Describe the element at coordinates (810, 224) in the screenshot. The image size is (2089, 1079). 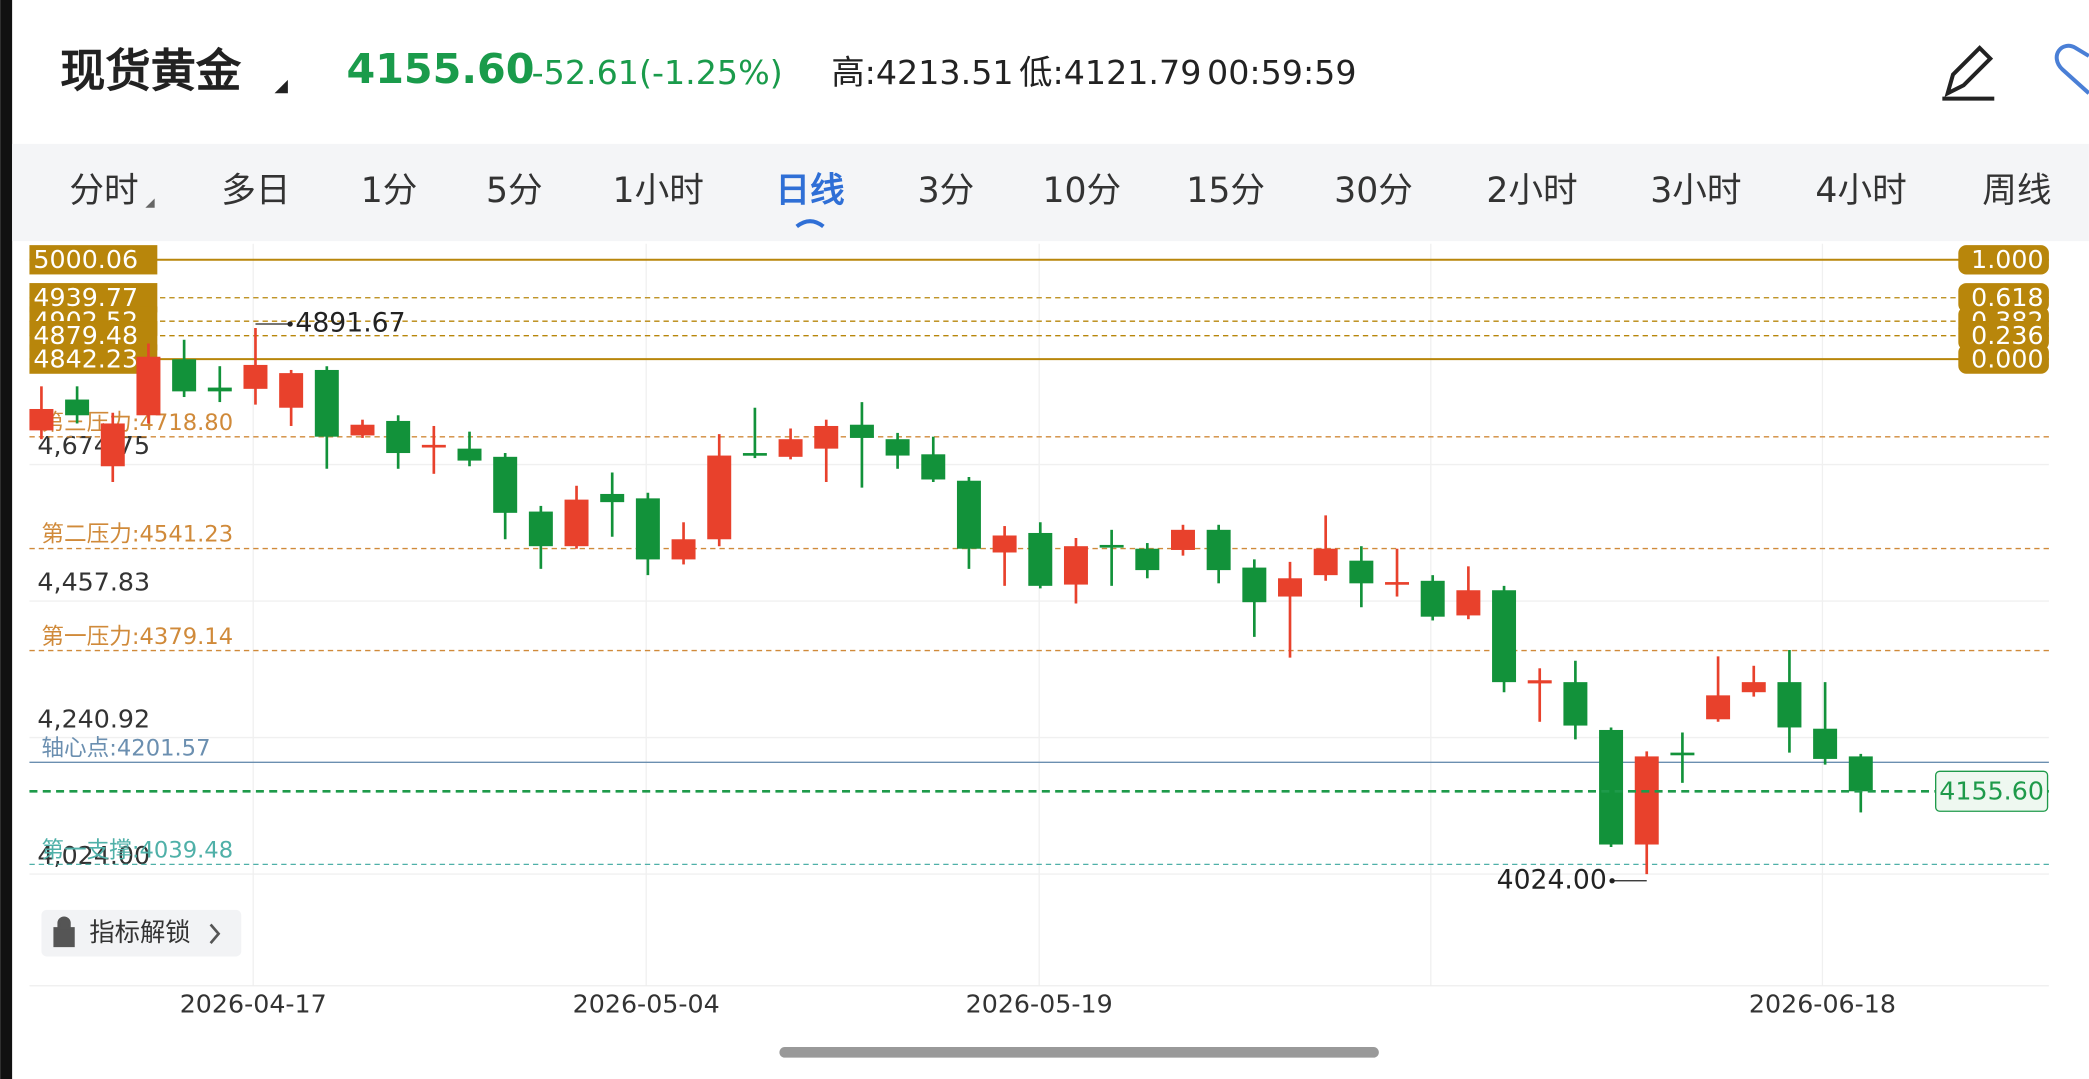
I see `active-indicator` at that location.